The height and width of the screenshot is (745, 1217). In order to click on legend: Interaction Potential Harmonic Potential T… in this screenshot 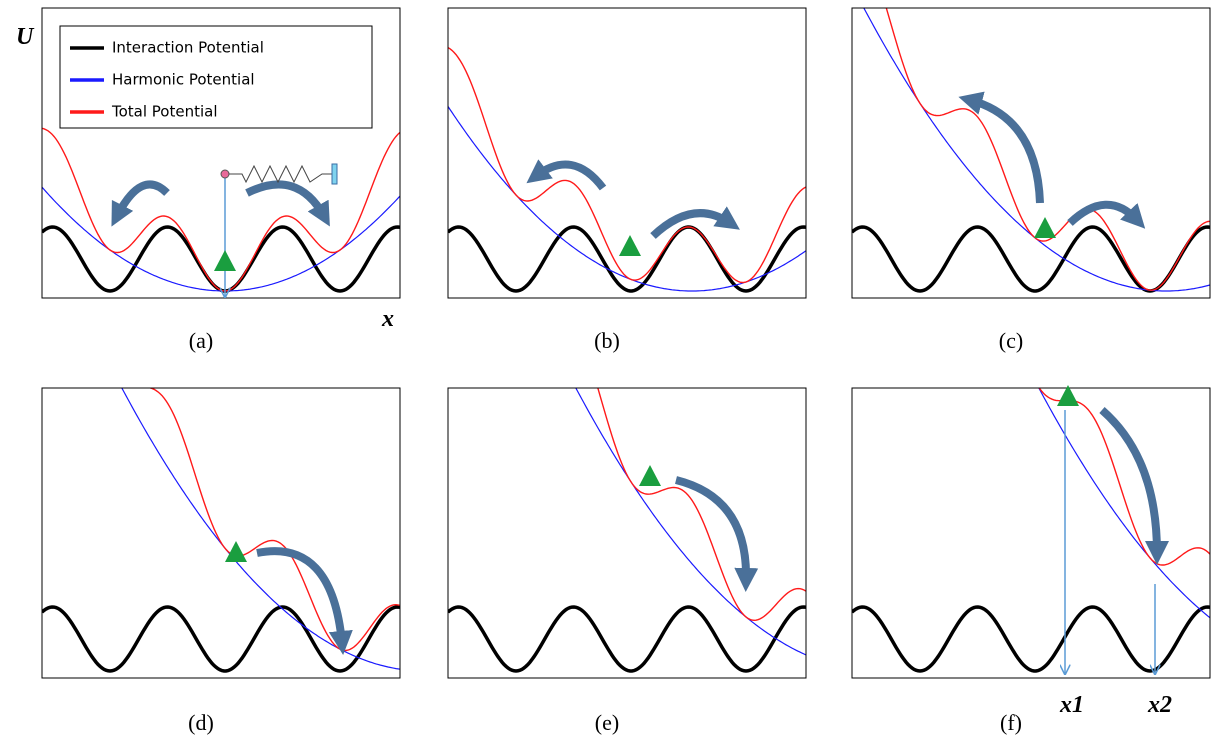, I will do `click(216, 77)`.